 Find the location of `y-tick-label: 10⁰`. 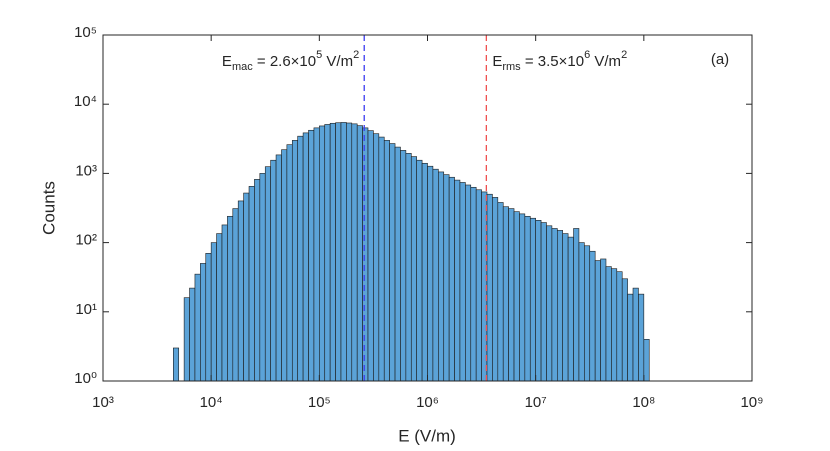

y-tick-label: 10⁰ is located at coordinates (85, 378).